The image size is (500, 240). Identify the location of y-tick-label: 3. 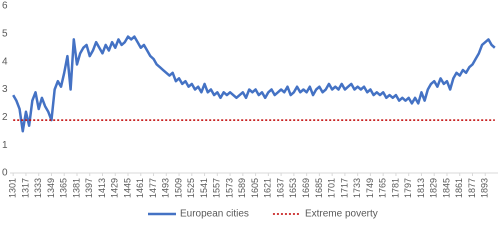
(5, 89).